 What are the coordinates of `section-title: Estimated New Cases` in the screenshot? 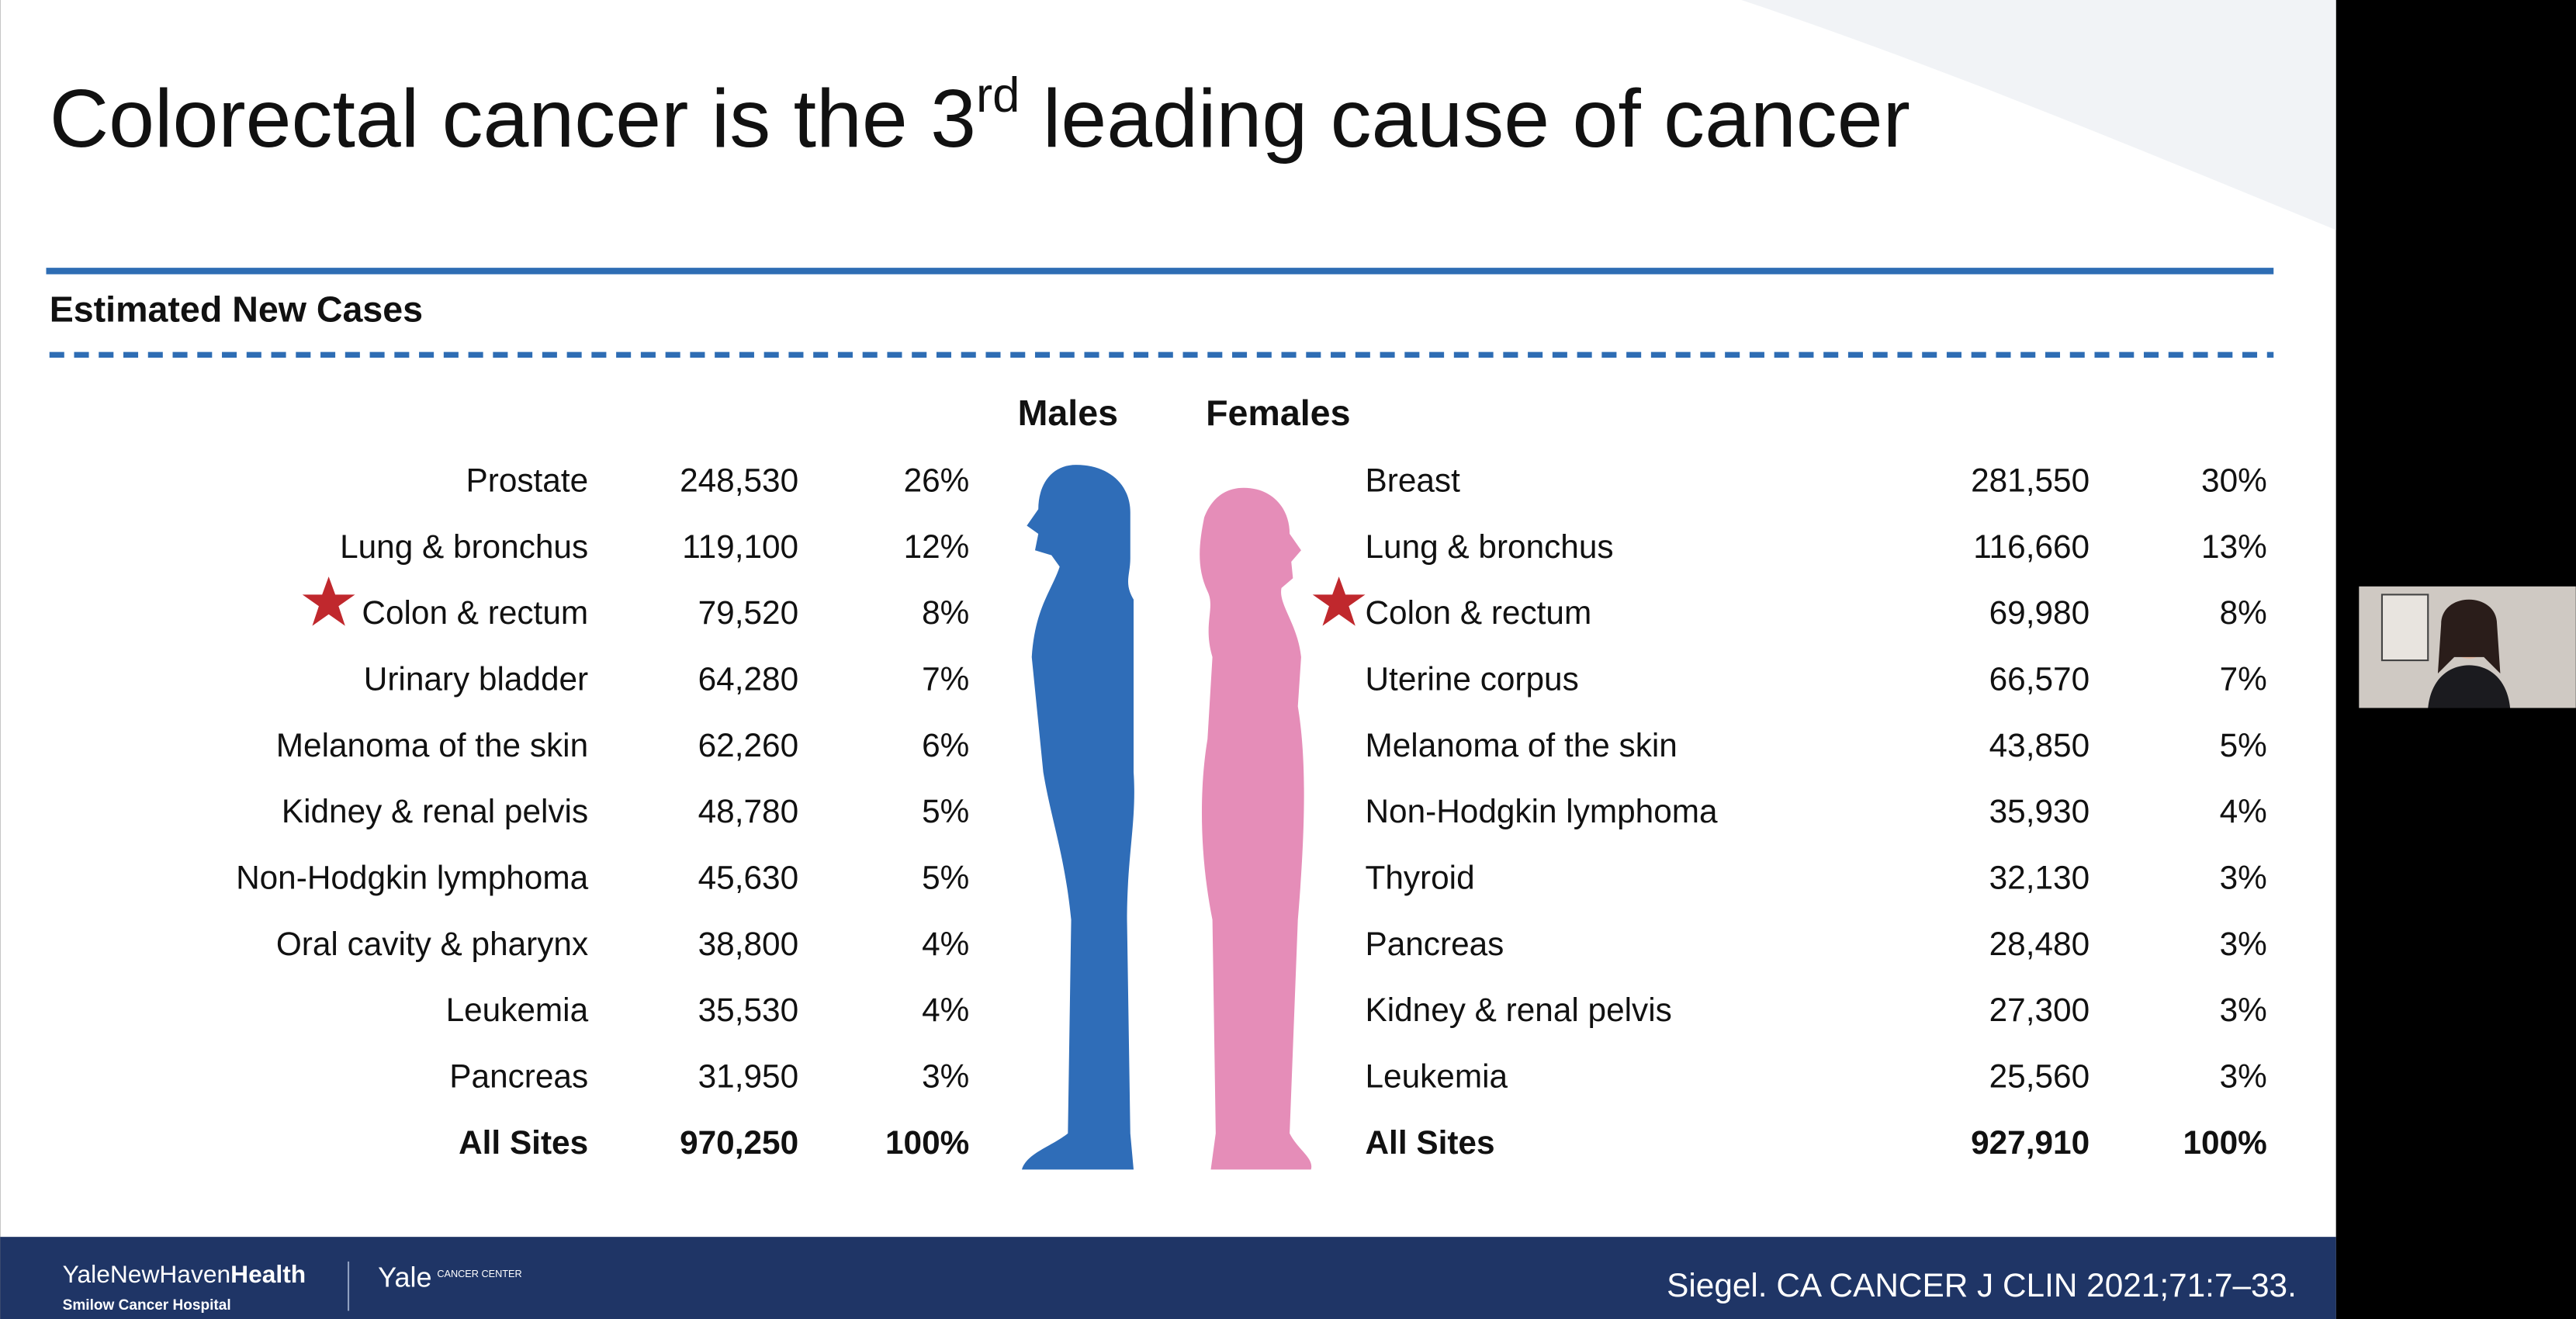 It's located at (236, 309).